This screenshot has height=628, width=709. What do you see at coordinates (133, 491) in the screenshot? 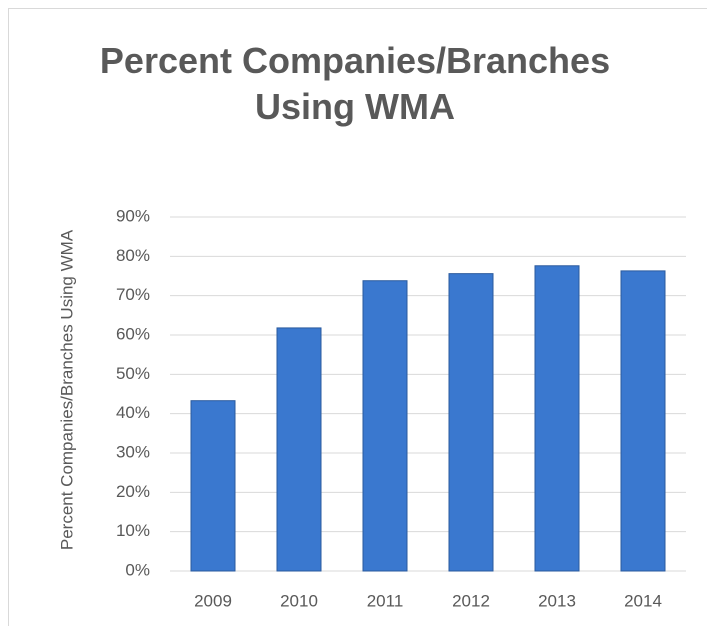
I see `y-tick-label: 20%` at bounding box center [133, 491].